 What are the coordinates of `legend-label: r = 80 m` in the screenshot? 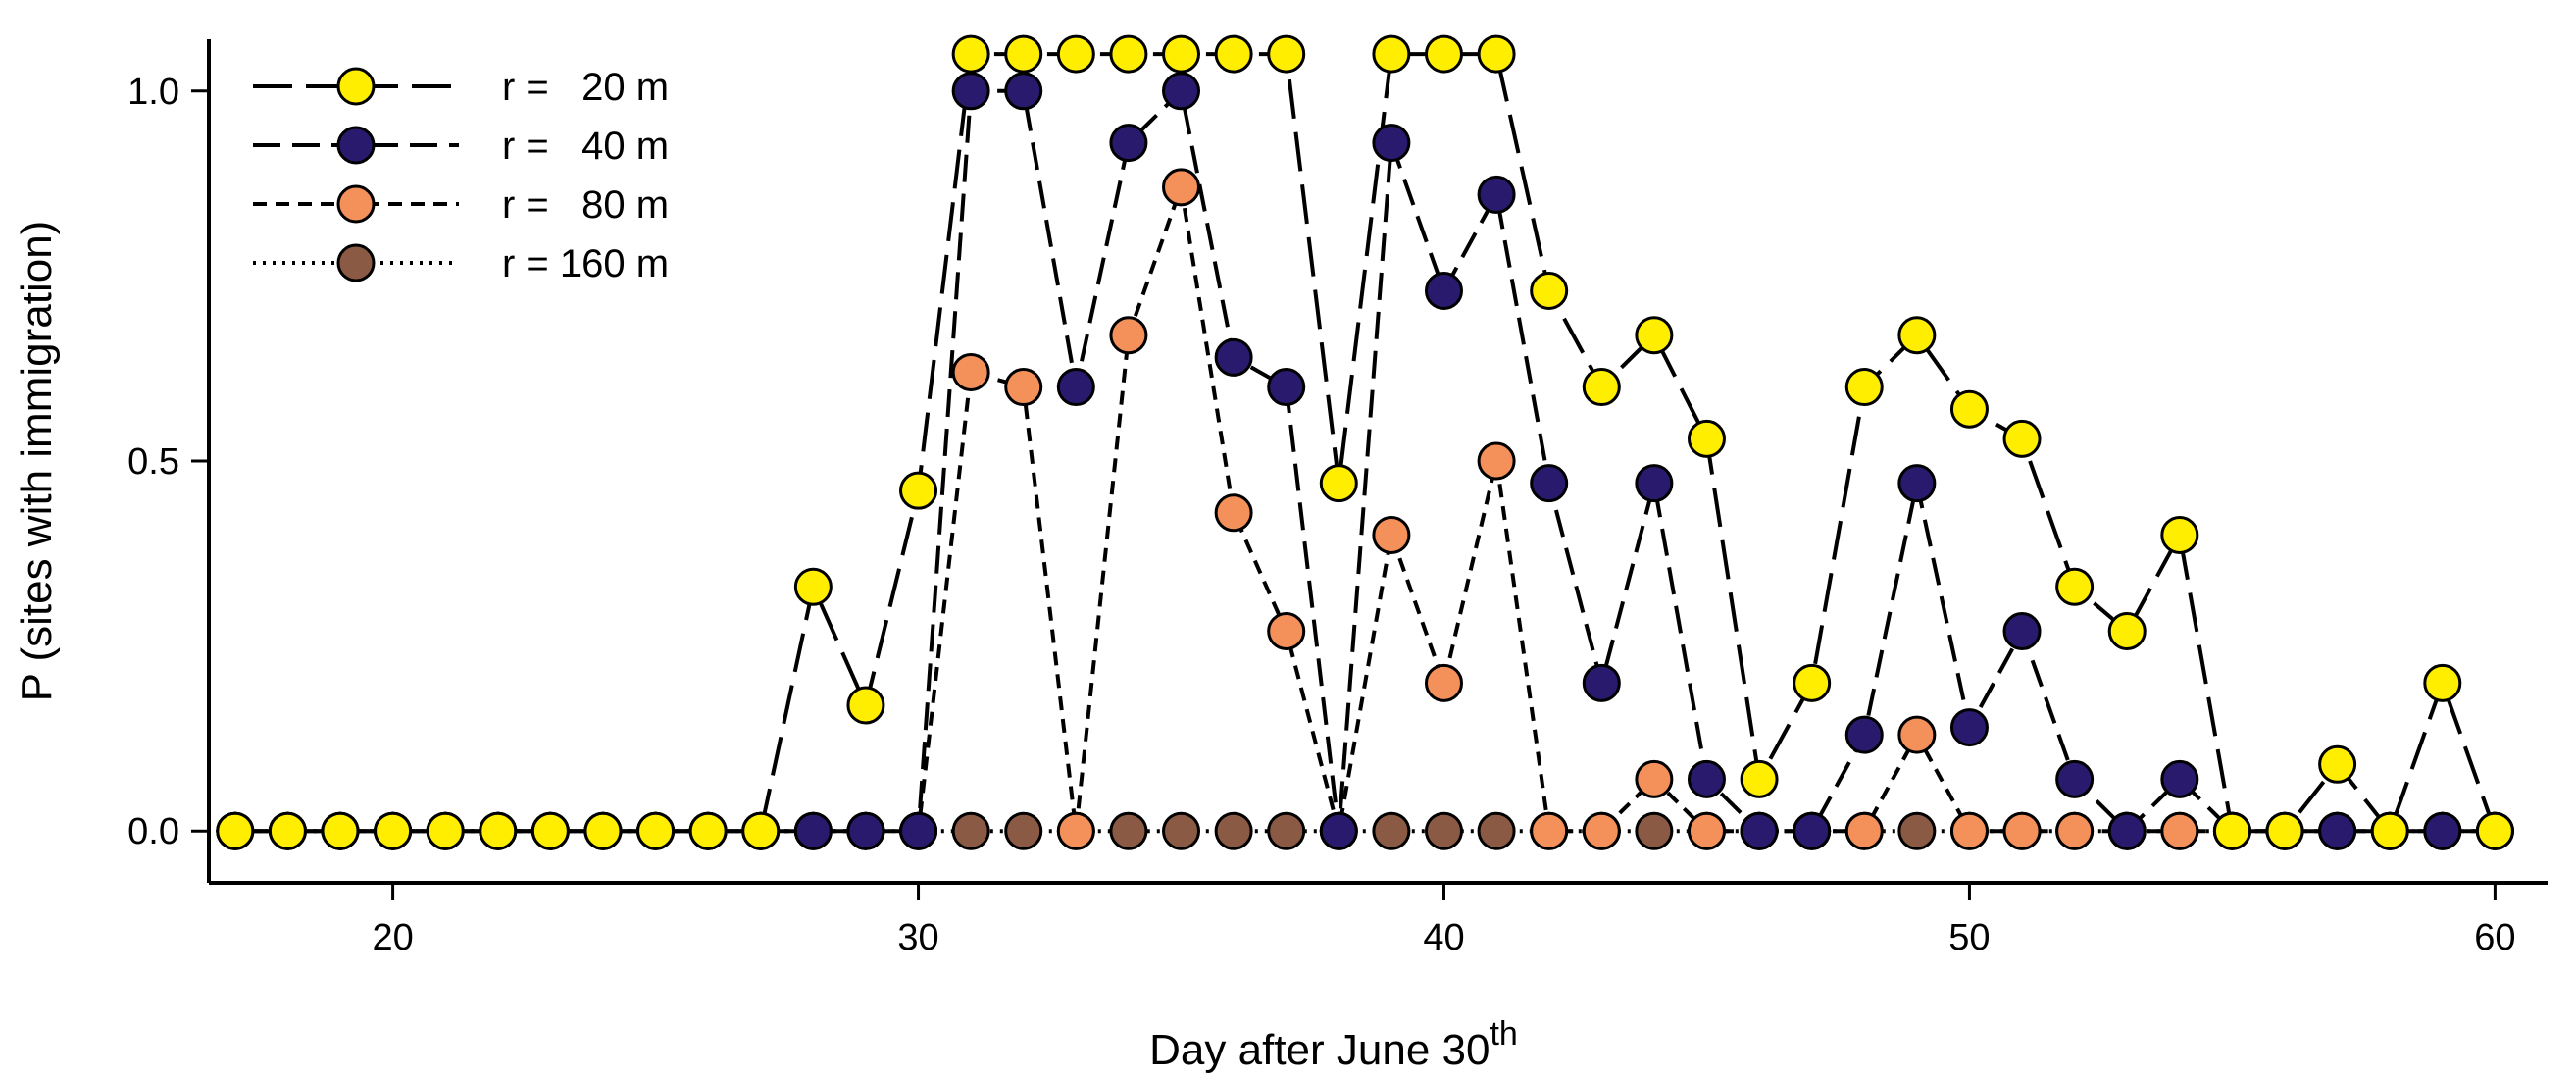 It's located at (585, 205).